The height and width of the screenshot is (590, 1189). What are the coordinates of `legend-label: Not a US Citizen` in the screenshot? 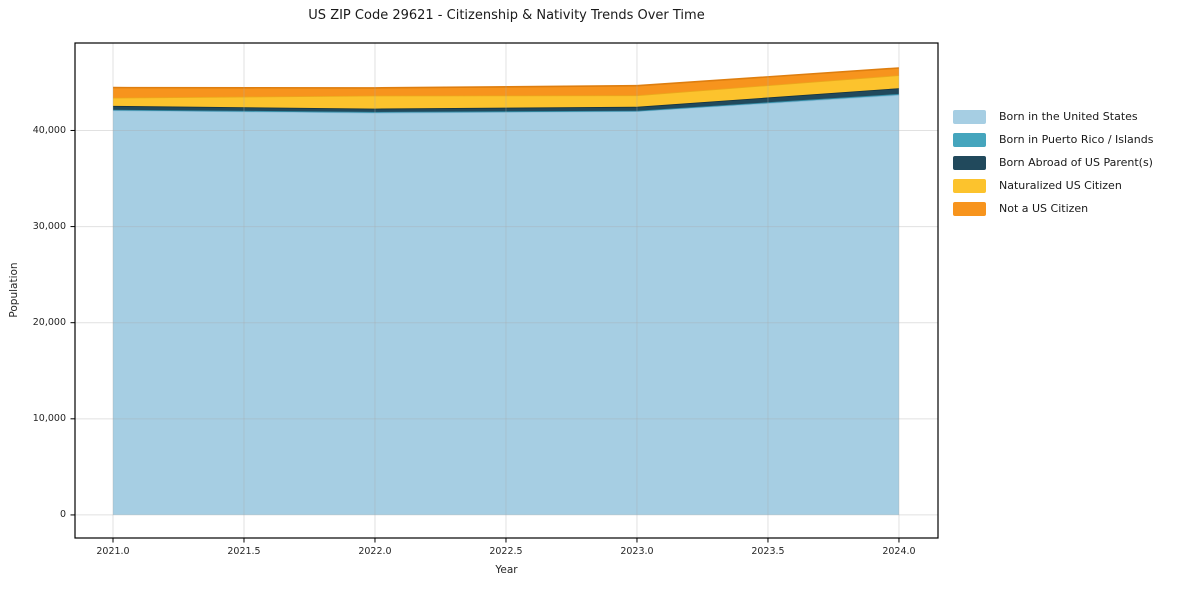 It's located at (1044, 208).